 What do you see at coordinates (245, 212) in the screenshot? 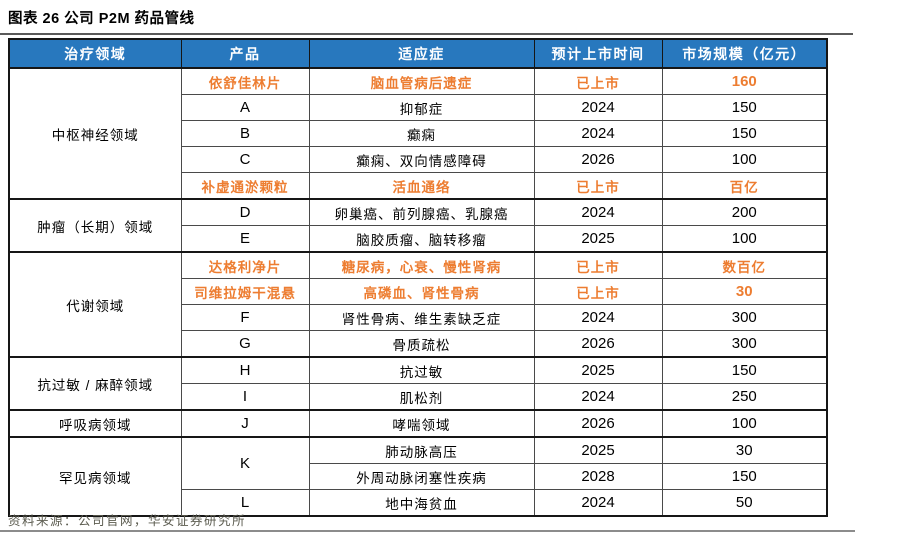
I see `product-cell: D` at bounding box center [245, 212].